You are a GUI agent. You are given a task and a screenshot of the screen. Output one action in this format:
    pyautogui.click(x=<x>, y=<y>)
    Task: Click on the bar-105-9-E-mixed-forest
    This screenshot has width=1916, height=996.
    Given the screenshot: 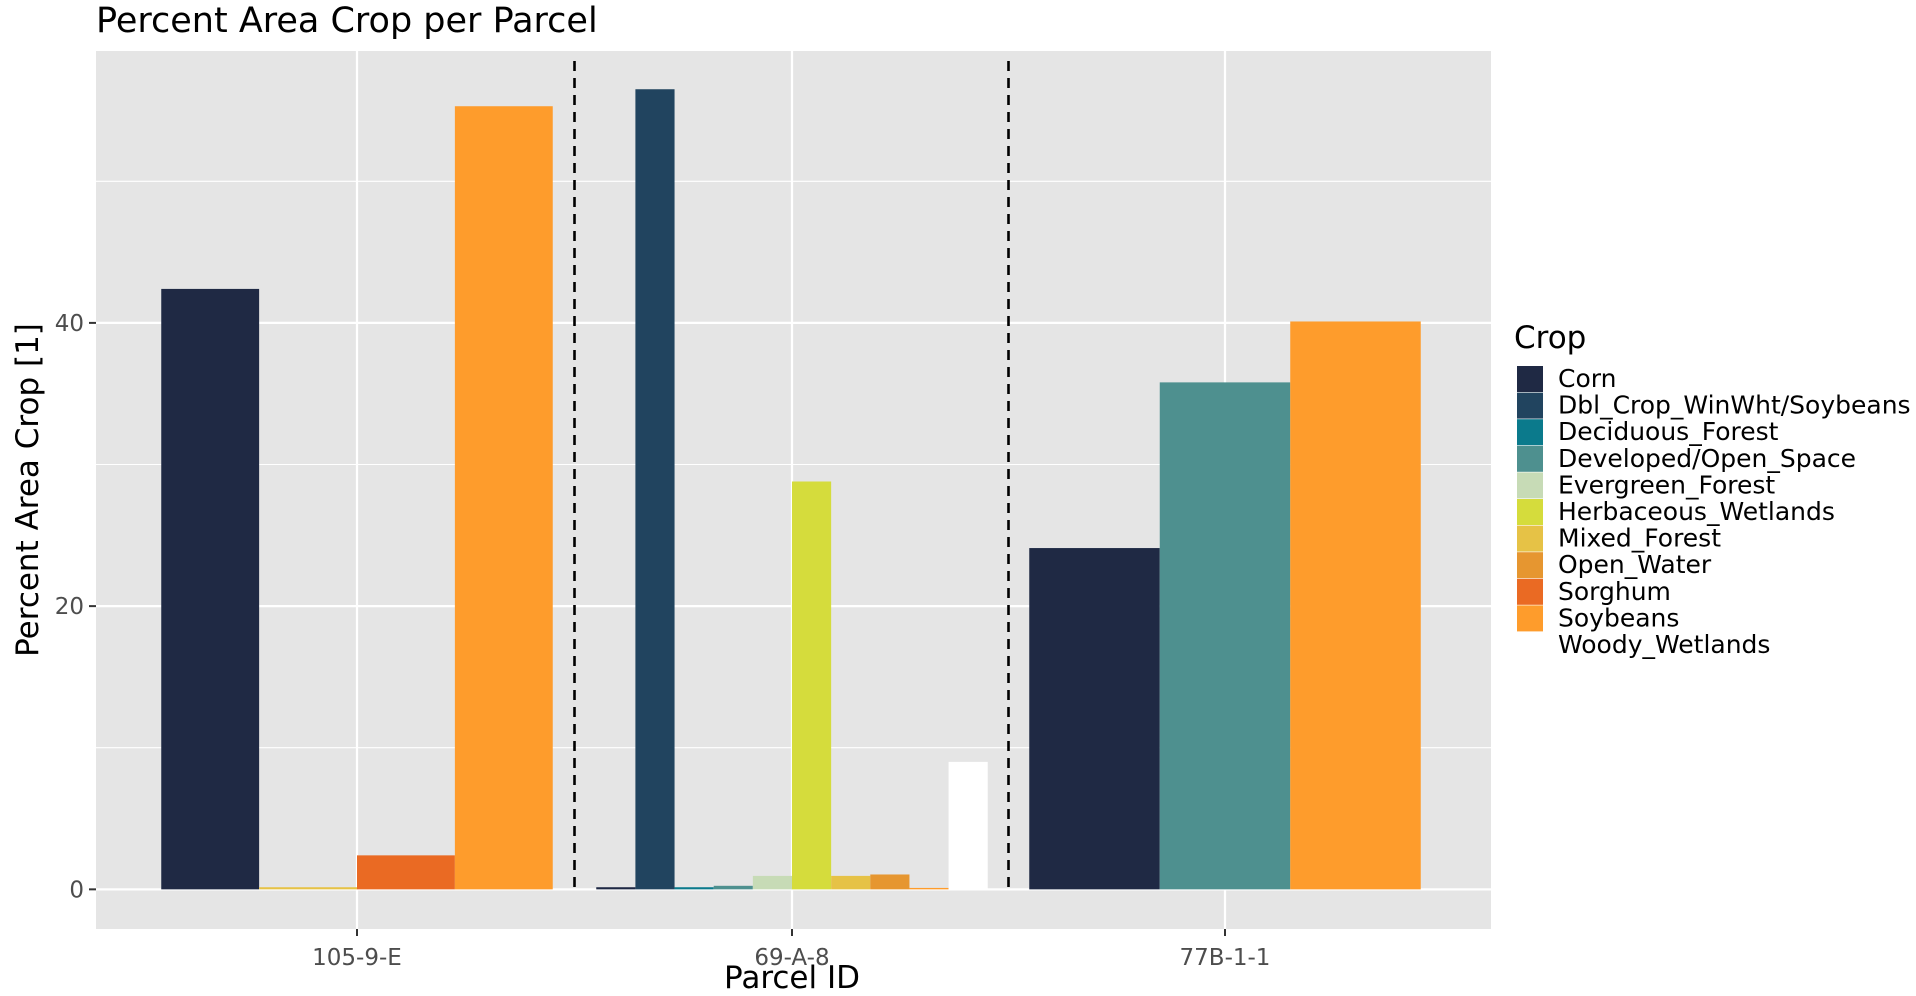 What is the action you would take?
    pyautogui.click(x=308, y=888)
    